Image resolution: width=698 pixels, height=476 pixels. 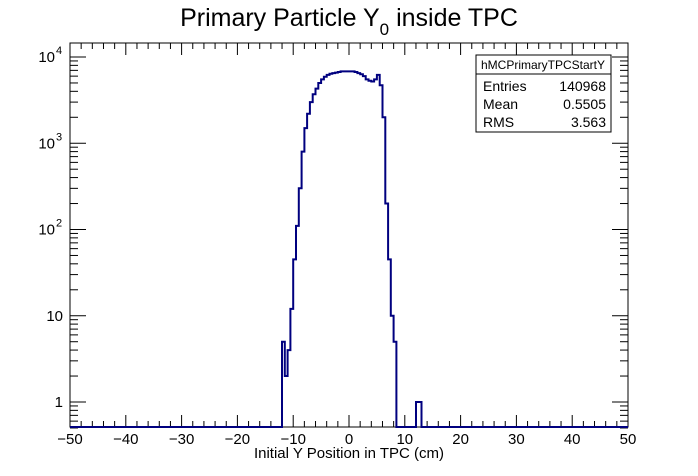 I want to click on x-tick-label: 50, so click(x=628, y=439).